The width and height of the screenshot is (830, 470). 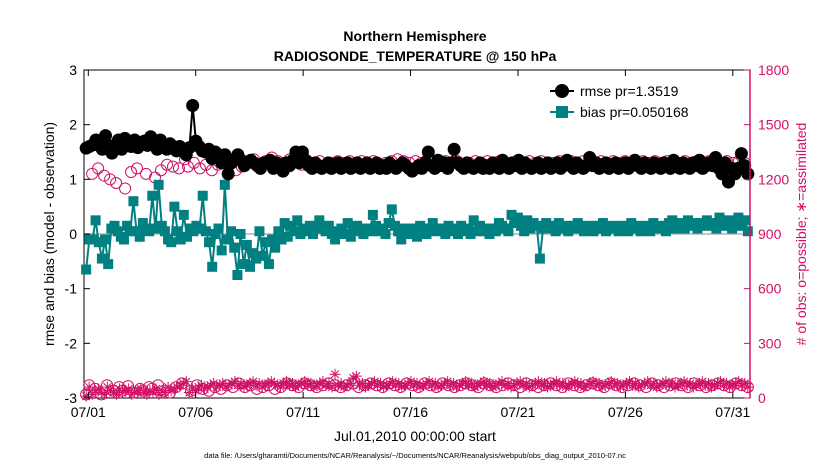 What do you see at coordinates (71, 289) in the screenshot?
I see `y-tick-label: -1` at bounding box center [71, 289].